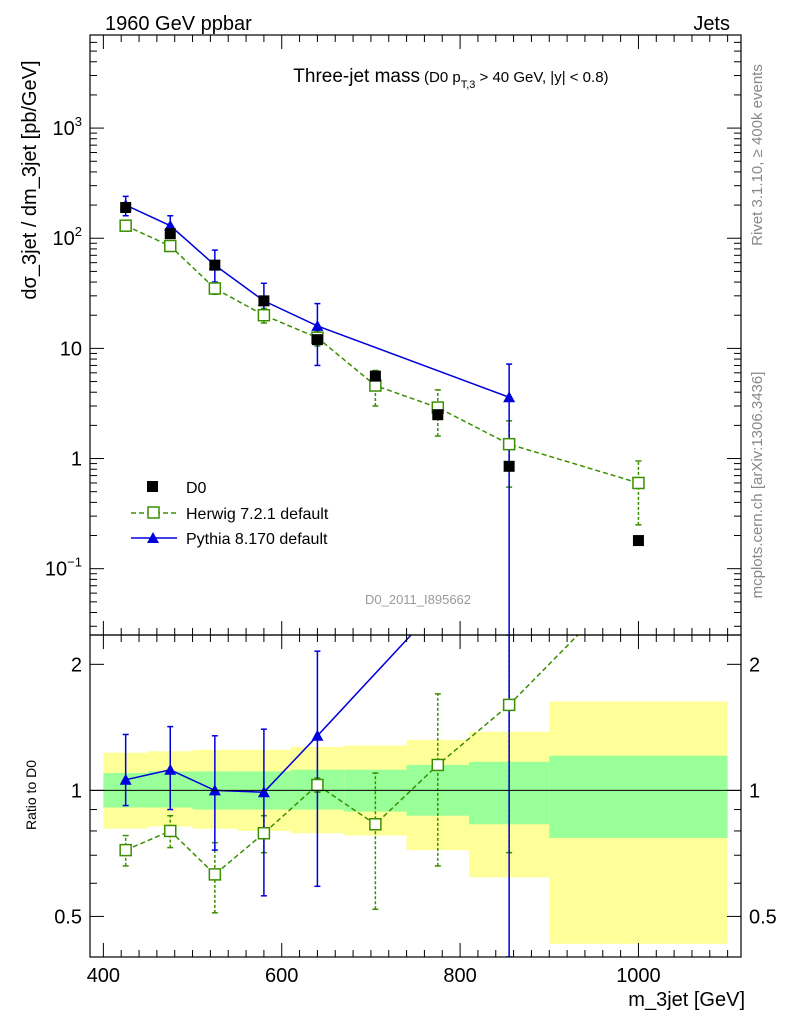 Image resolution: width=786 pixels, height=1024 pixels. I want to click on ratio-tick-label-right: 0.5, so click(763, 917).